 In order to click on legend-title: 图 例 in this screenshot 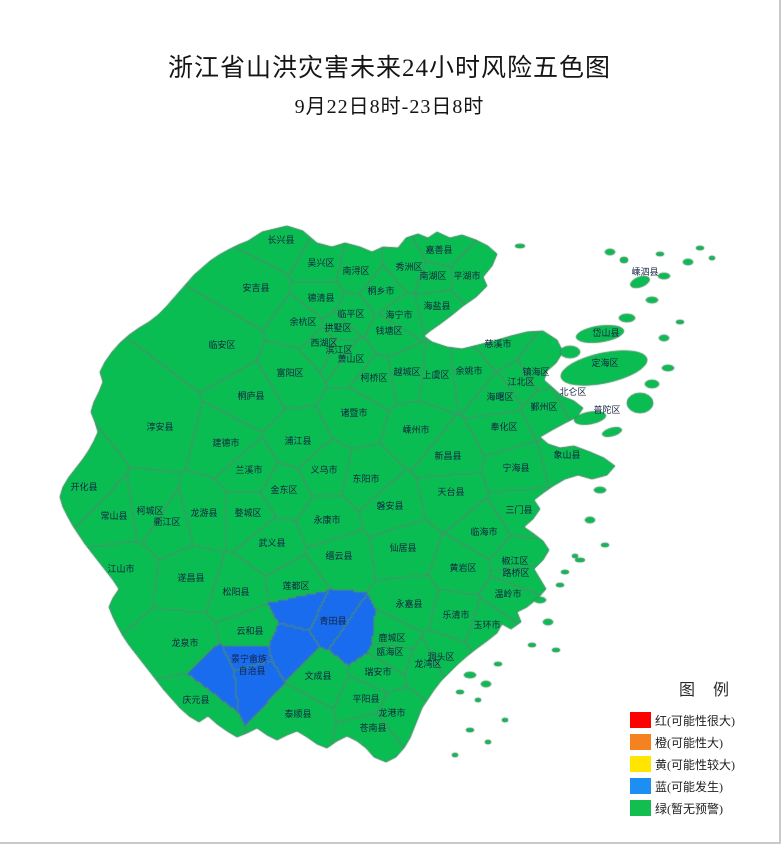, I will do `click(707, 690)`.